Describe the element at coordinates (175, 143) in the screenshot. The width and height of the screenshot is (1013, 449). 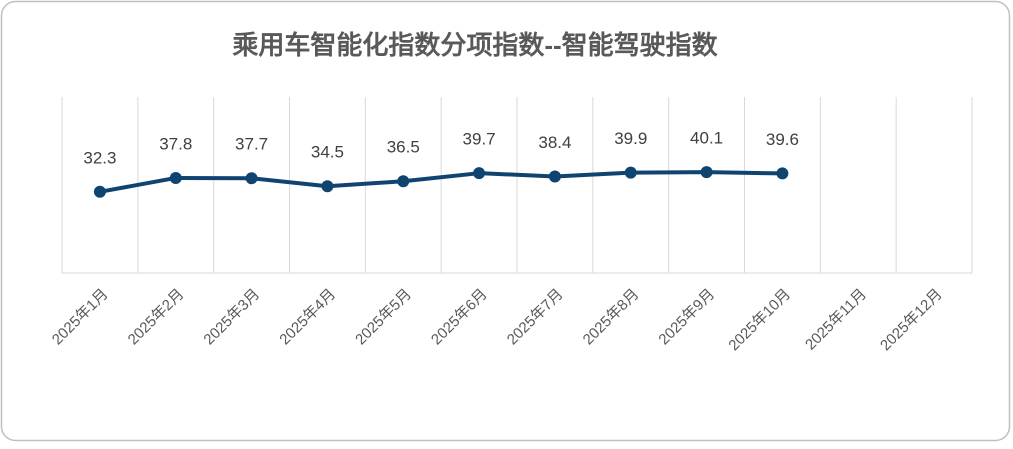
I see `data-label: 37.8` at that location.